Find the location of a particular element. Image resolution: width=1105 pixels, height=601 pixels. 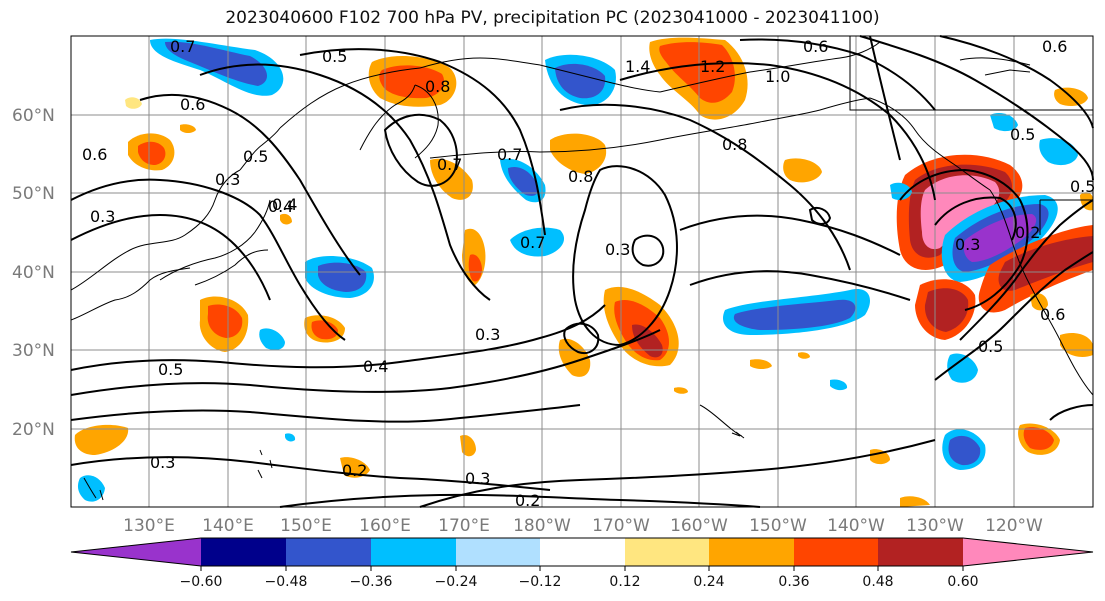

lon-label: 170°W is located at coordinates (621, 526).